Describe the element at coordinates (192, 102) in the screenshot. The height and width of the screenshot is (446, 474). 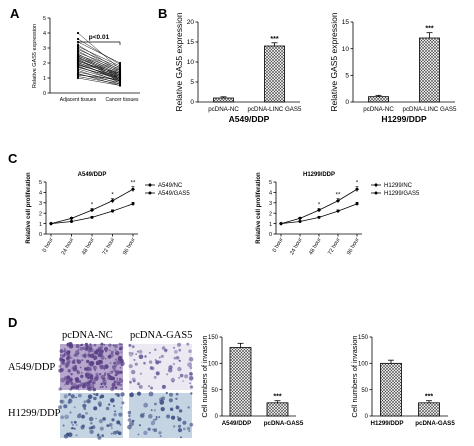
I see `y-tick-label: 0` at that location.